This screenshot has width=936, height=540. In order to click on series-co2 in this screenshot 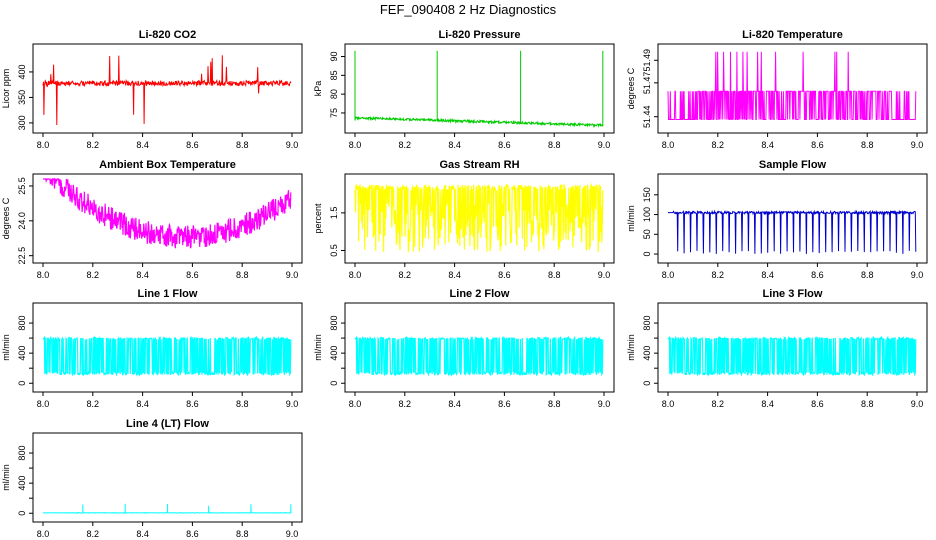, I will do `click(167, 90)`.